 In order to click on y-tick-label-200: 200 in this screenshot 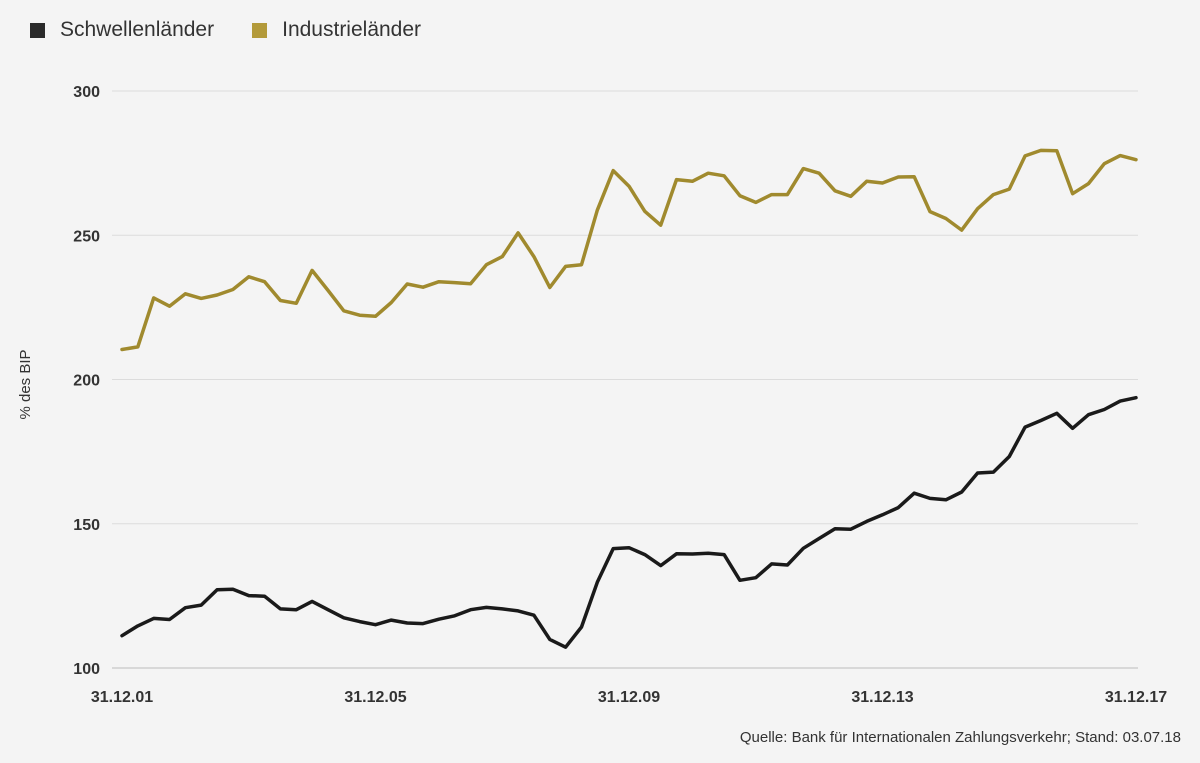, I will do `click(86, 381)`.